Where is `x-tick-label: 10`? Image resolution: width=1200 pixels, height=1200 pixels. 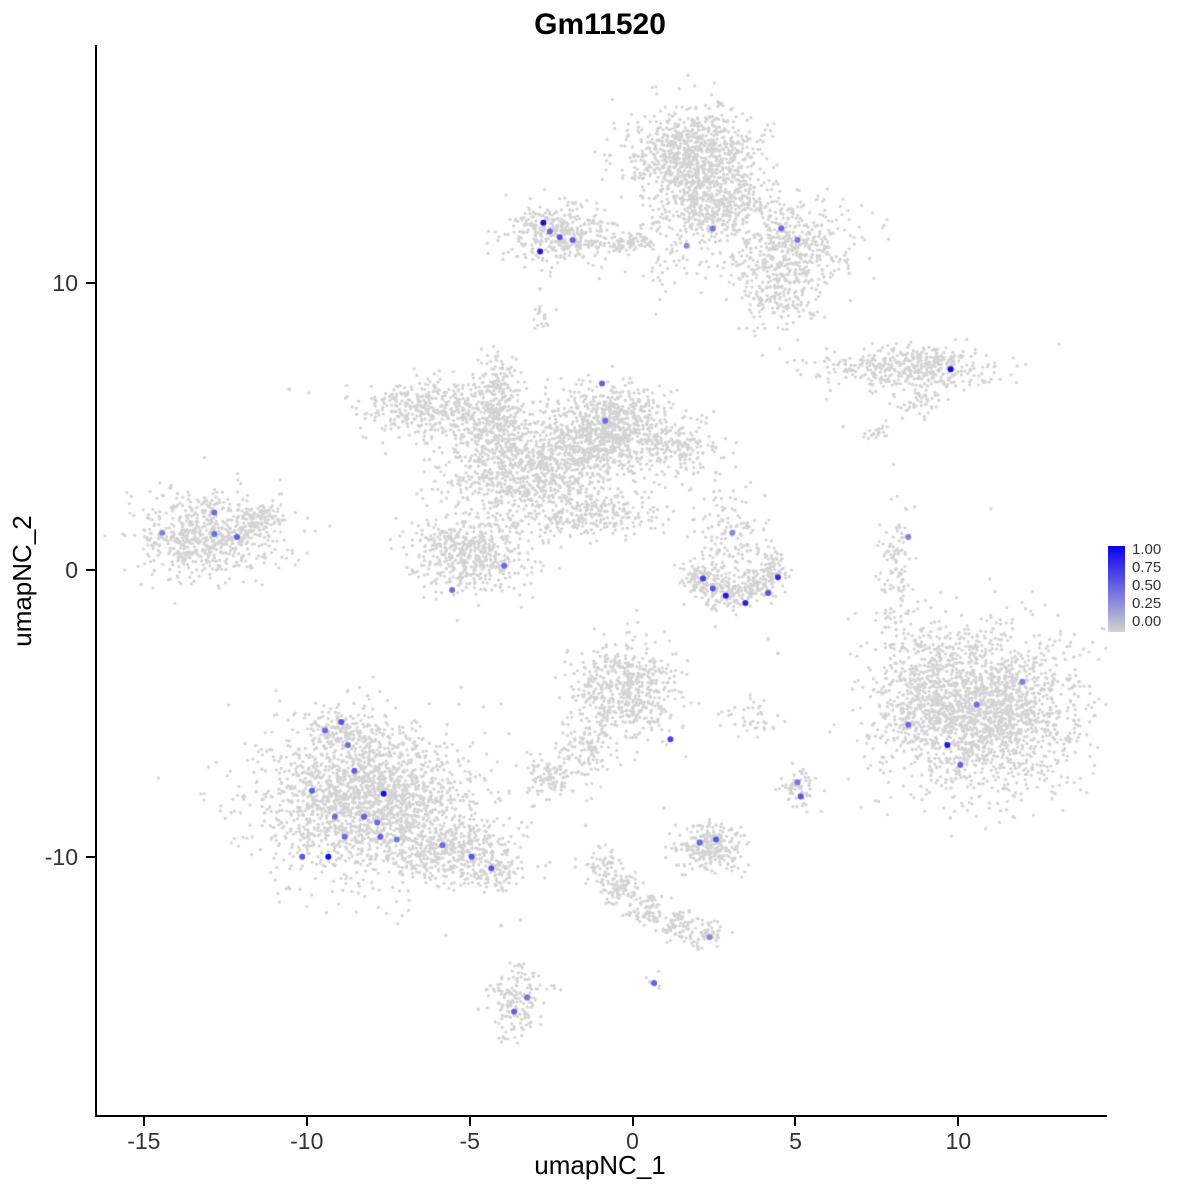
x-tick-label: 10 is located at coordinates (958, 1141).